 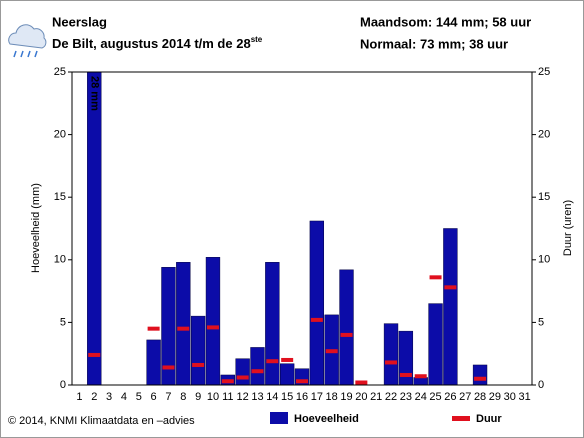 I want to click on cloud-icon, so click(x=27, y=41).